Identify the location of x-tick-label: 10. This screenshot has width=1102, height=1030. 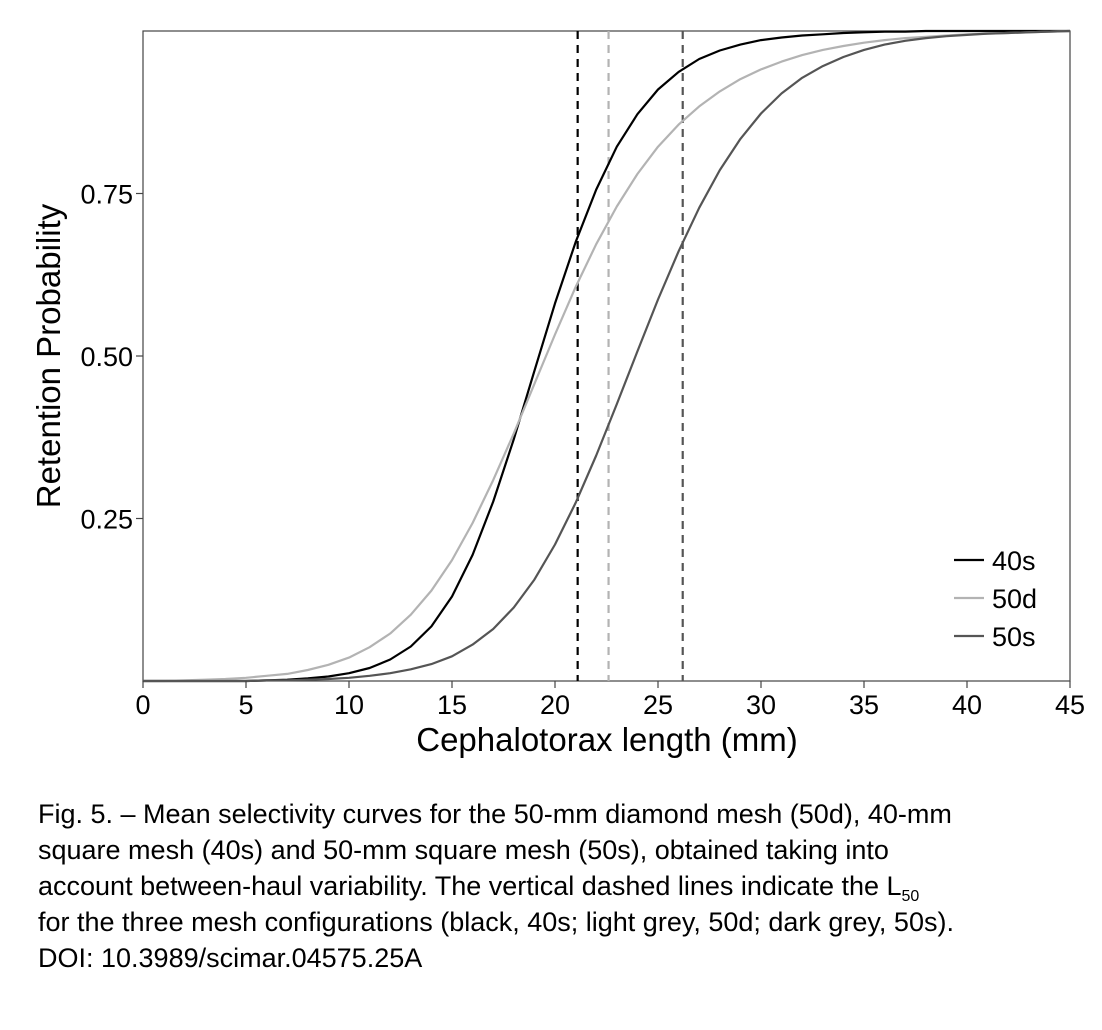
(349, 705).